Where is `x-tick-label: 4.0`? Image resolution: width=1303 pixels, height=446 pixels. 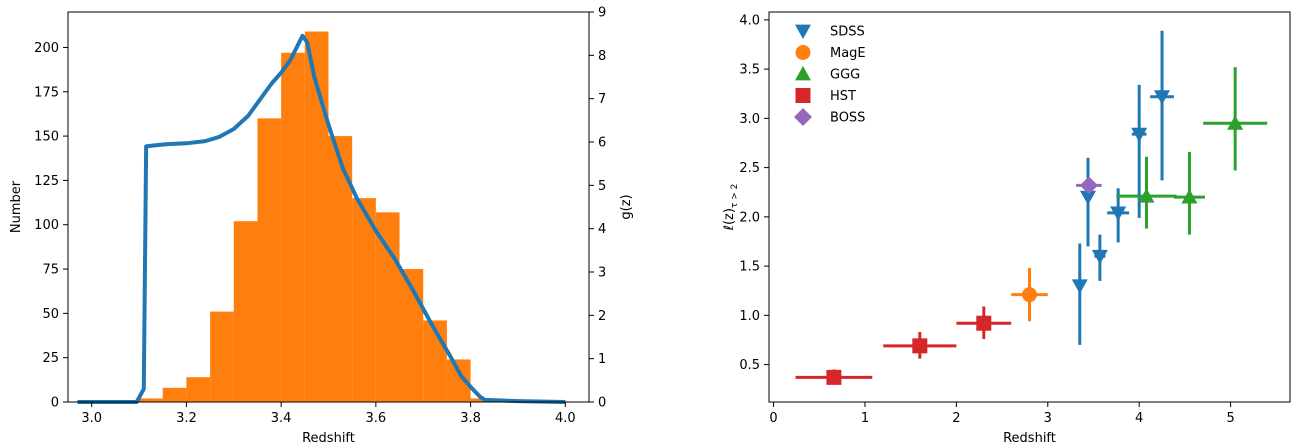
x-tick-label: 4.0 is located at coordinates (565, 418).